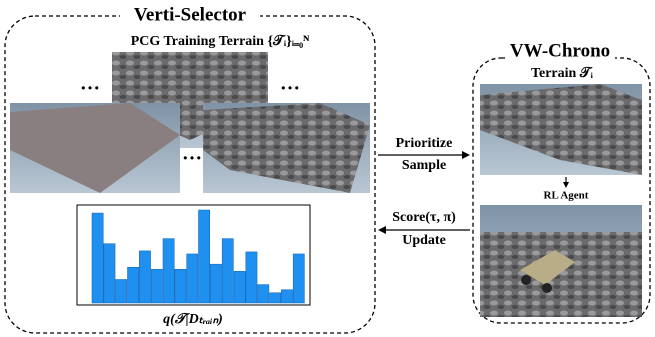 This screenshot has width=655, height=337. Describe the element at coordinates (424, 165) in the screenshot. I see `arrow-label: Sample` at that location.